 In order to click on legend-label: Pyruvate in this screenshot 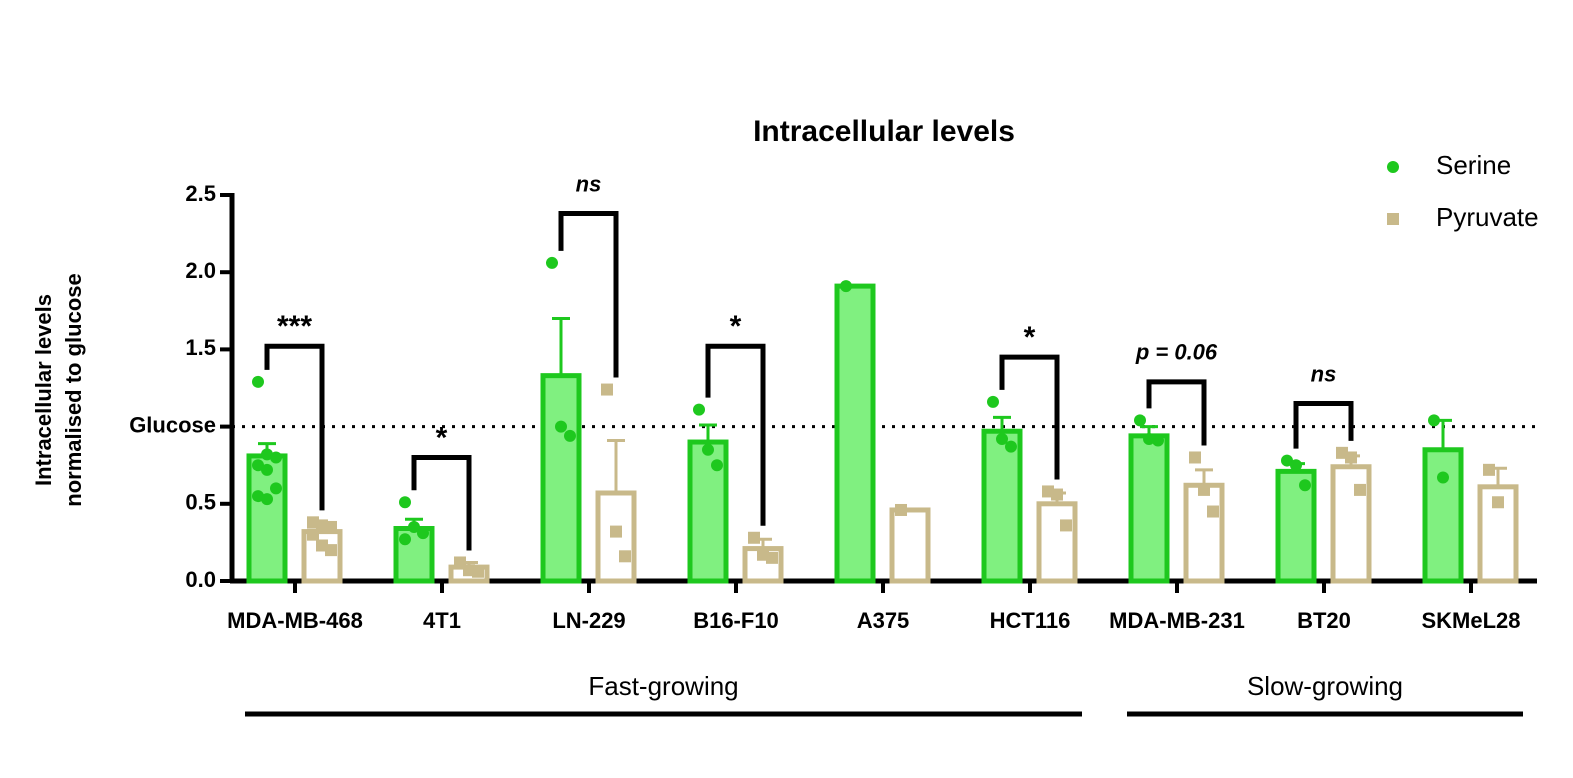, I will do `click(1487, 217)`.